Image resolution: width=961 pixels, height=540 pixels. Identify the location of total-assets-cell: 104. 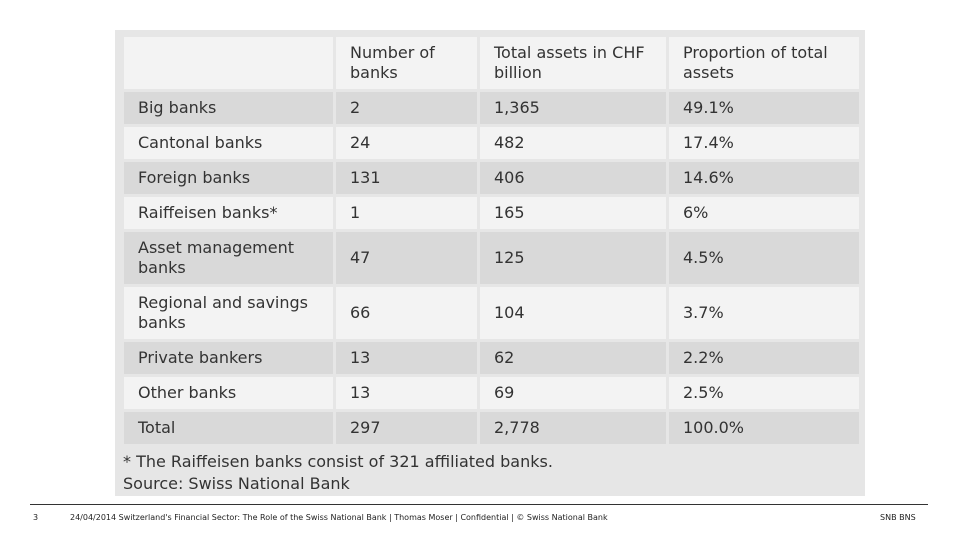
(573, 313).